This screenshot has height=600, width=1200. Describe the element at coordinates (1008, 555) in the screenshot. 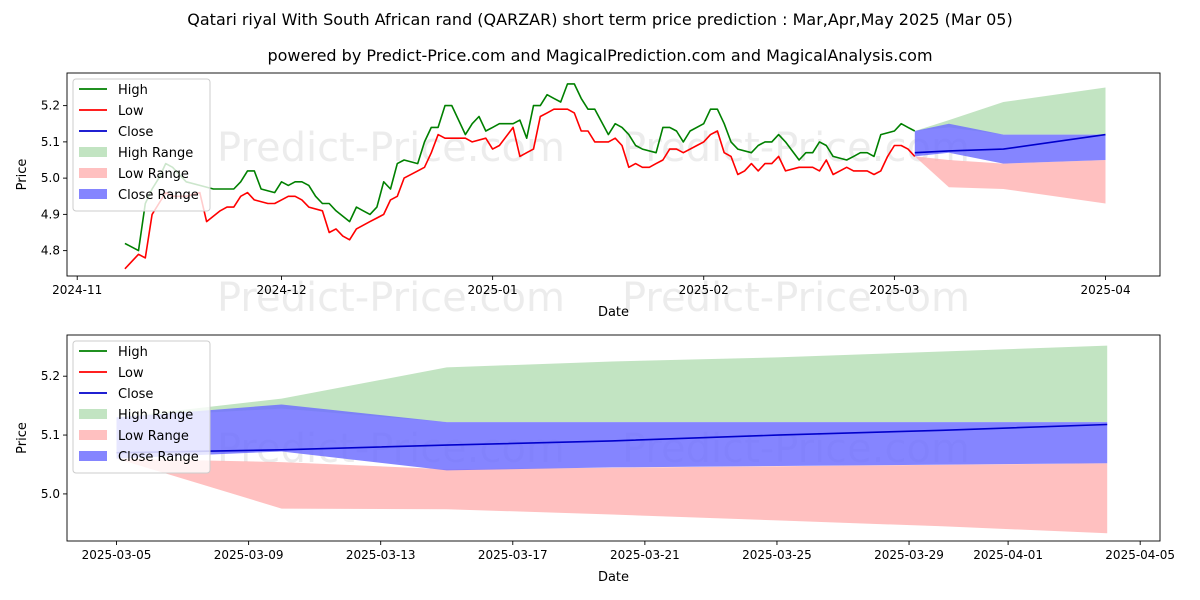

I see `x-tick-label: 2025-04-01` at that location.